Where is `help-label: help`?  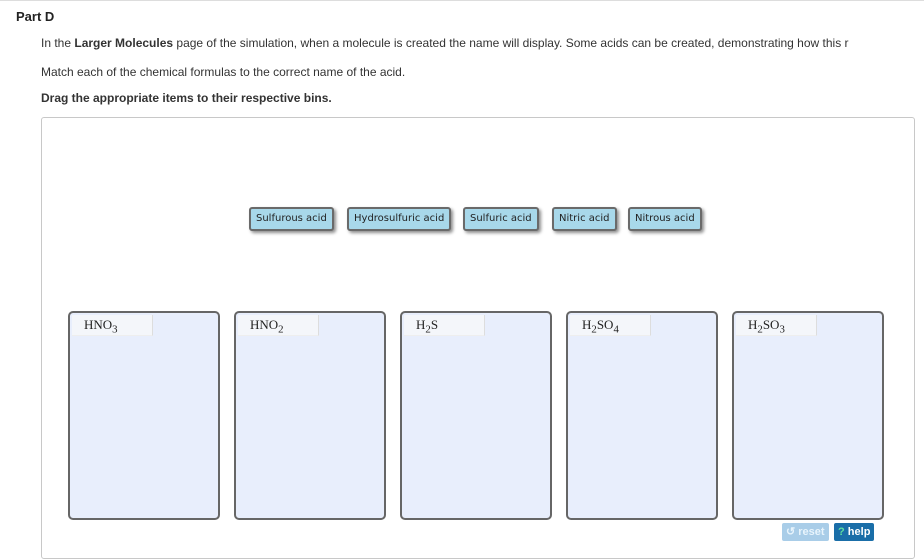 help-label: help is located at coordinates (859, 532).